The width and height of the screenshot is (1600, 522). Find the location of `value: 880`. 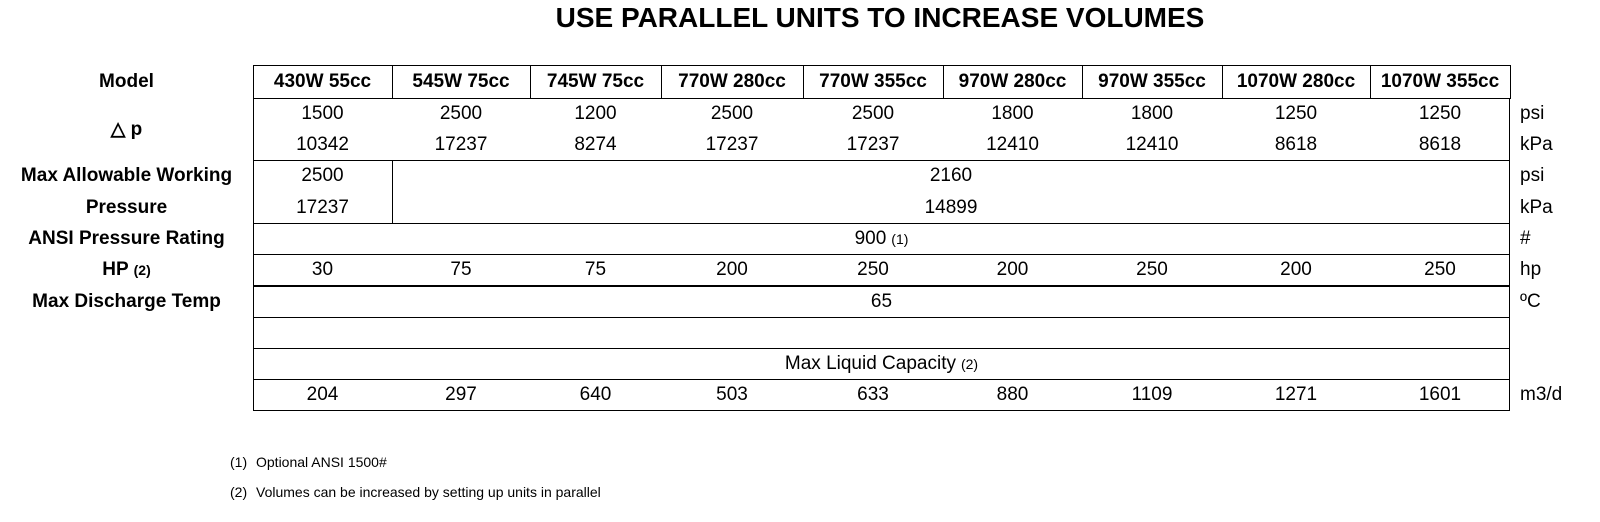

value: 880 is located at coordinates (1012, 394).